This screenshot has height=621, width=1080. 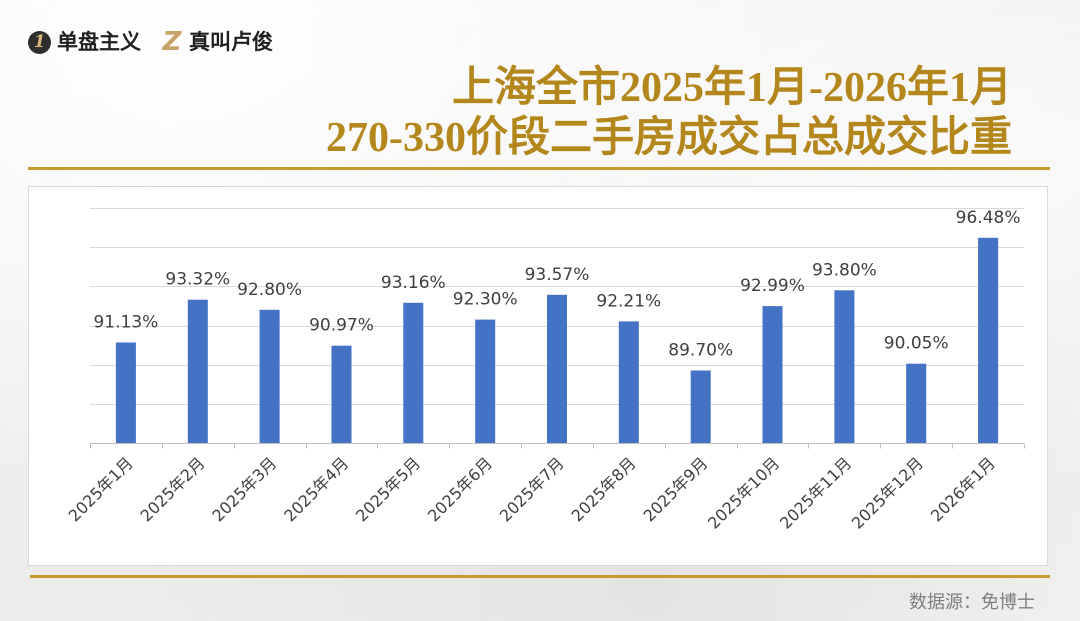 I want to click on value-label-7: 93.57%, so click(x=557, y=275).